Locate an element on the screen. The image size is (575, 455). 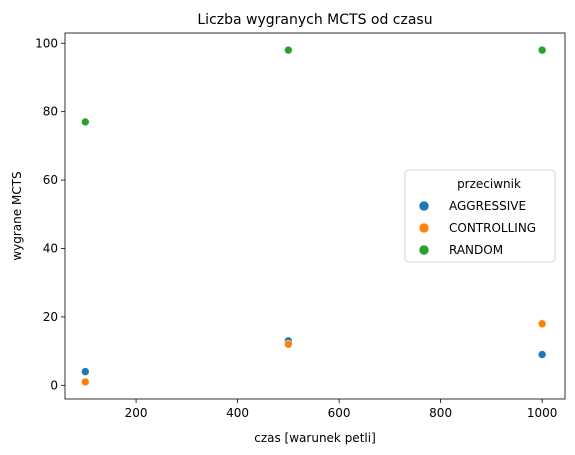
y-tick-label: 80 is located at coordinates (50, 112).